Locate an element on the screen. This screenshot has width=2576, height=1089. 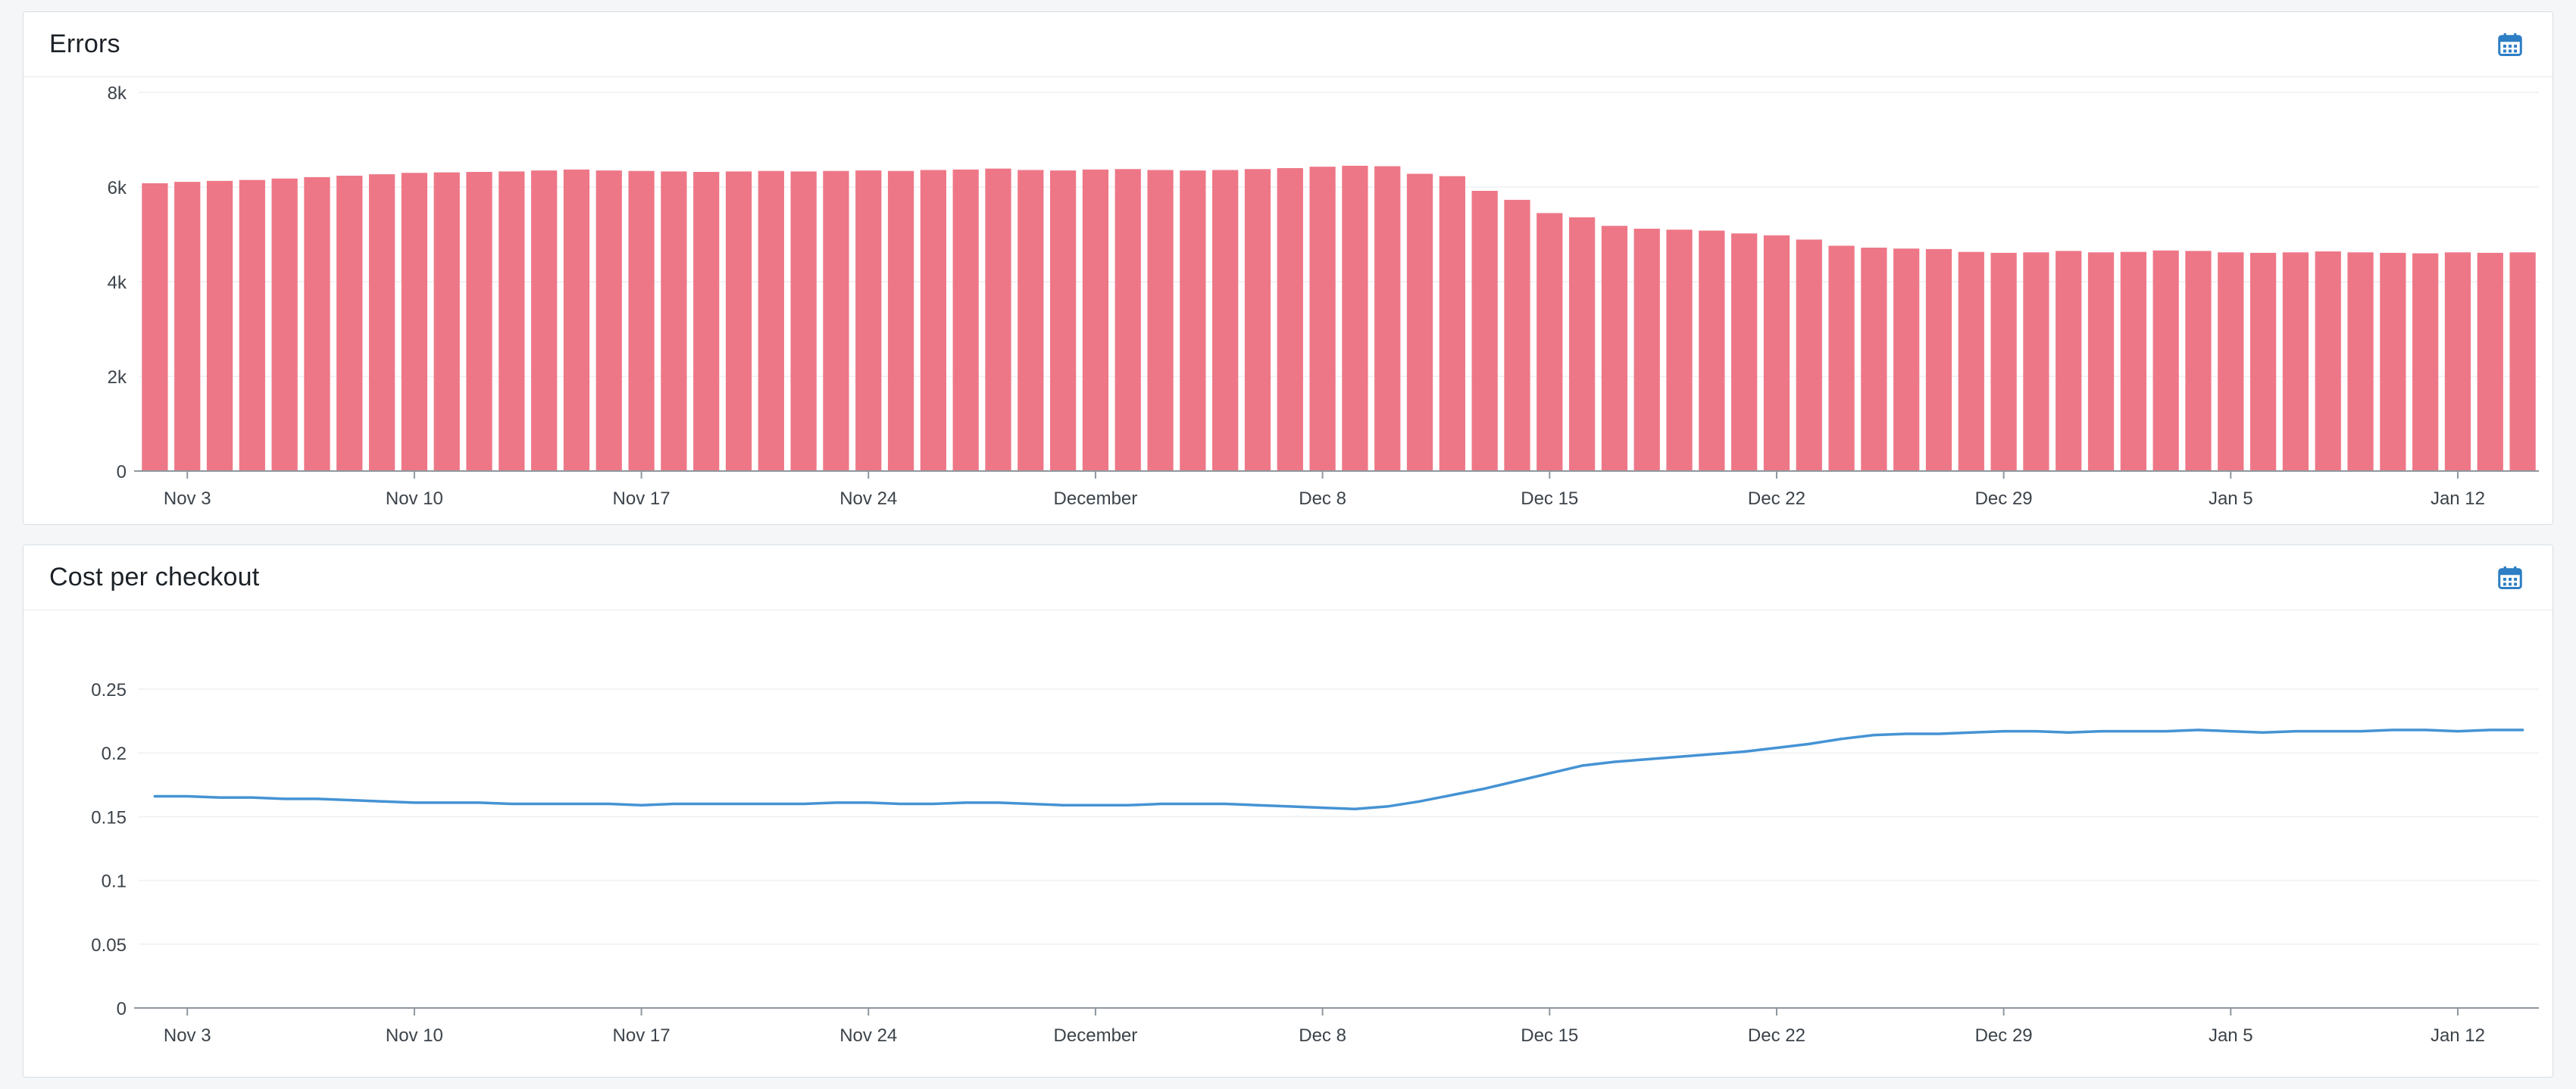
svg-text: 2k is located at coordinates (118, 377).